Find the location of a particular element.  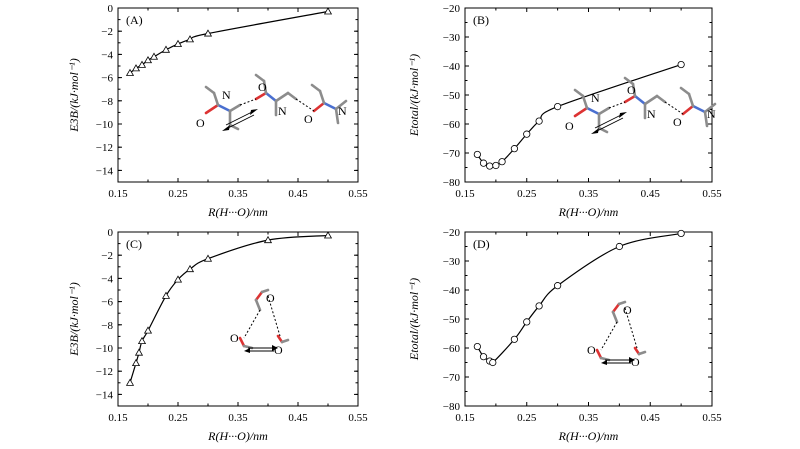

panel-label: (D) is located at coordinates (481, 244).